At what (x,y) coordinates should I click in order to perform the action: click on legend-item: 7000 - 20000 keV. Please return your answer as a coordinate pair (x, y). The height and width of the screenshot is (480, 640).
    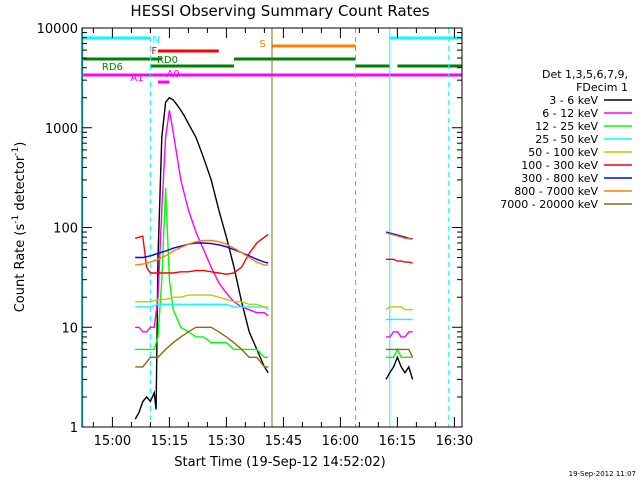
    Looking at the image, I should click on (566, 204).